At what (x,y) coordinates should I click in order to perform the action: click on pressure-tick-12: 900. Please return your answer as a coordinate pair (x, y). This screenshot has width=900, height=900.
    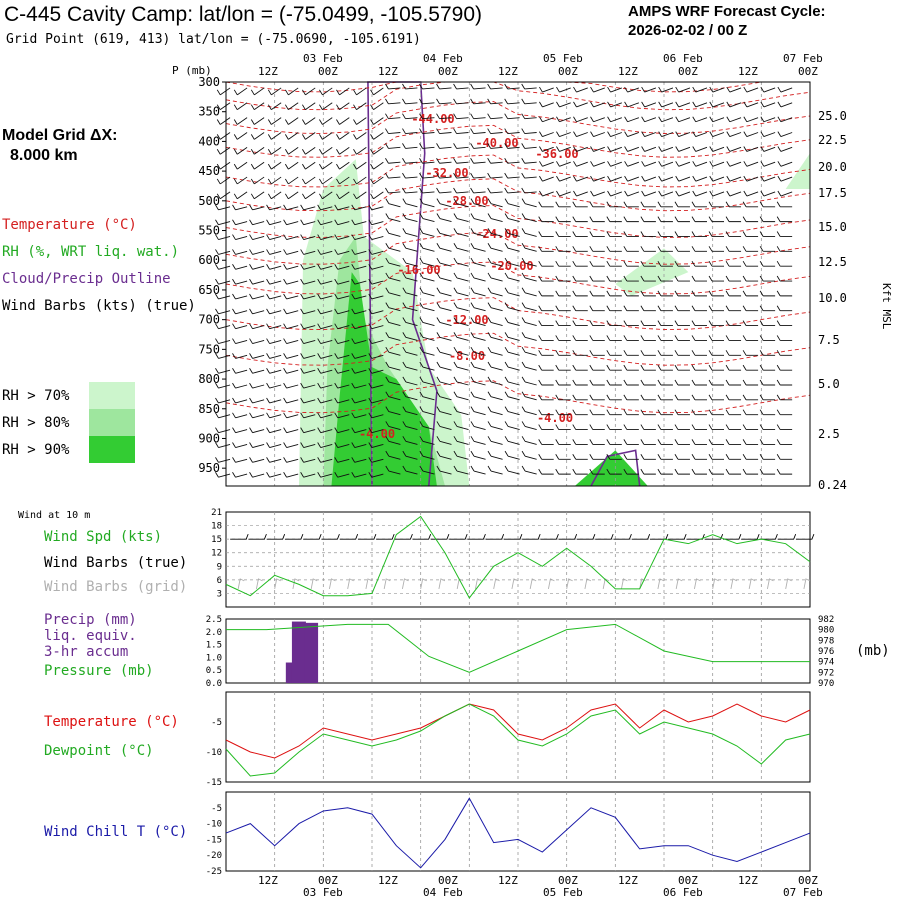
    Looking at the image, I should click on (209, 438).